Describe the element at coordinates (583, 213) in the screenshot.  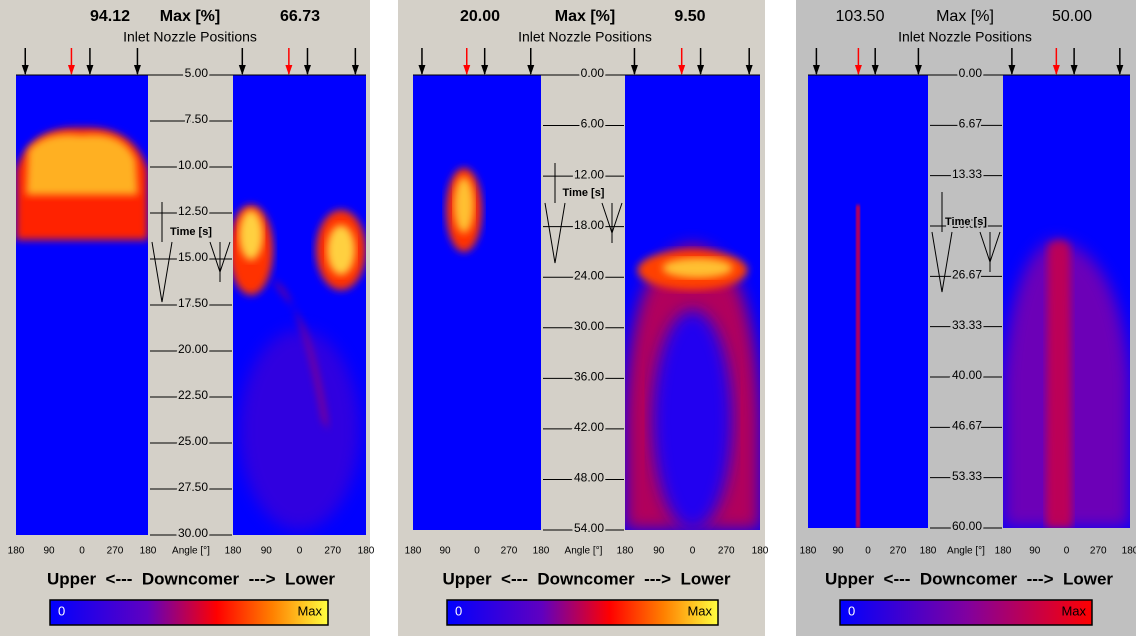
I see `time-arrows` at that location.